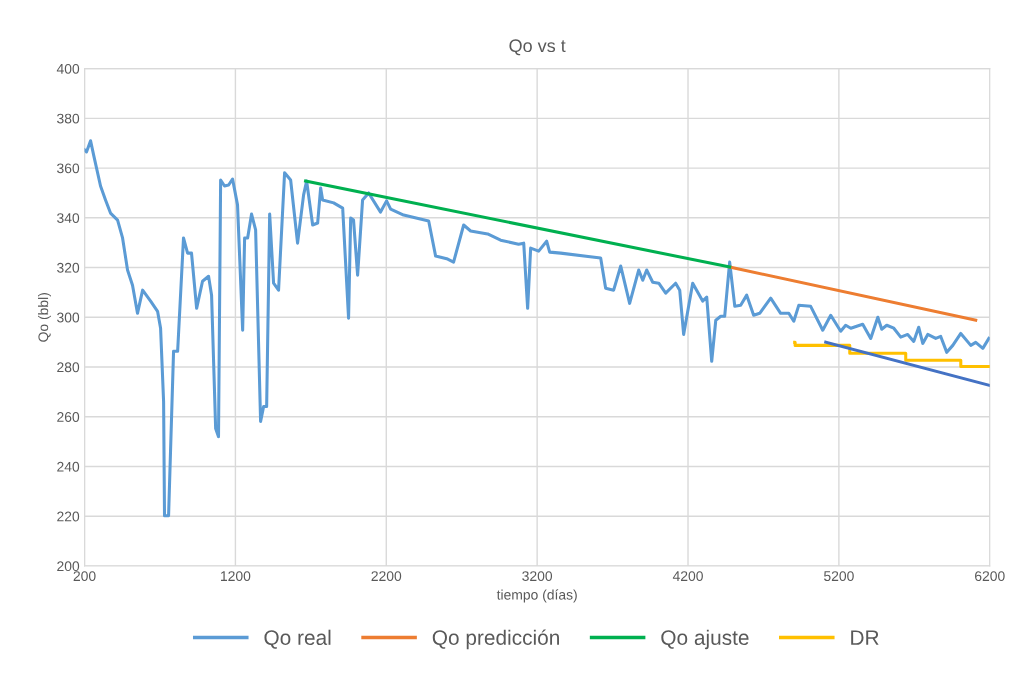  I want to click on x-tick-label: 3200, so click(537, 576).